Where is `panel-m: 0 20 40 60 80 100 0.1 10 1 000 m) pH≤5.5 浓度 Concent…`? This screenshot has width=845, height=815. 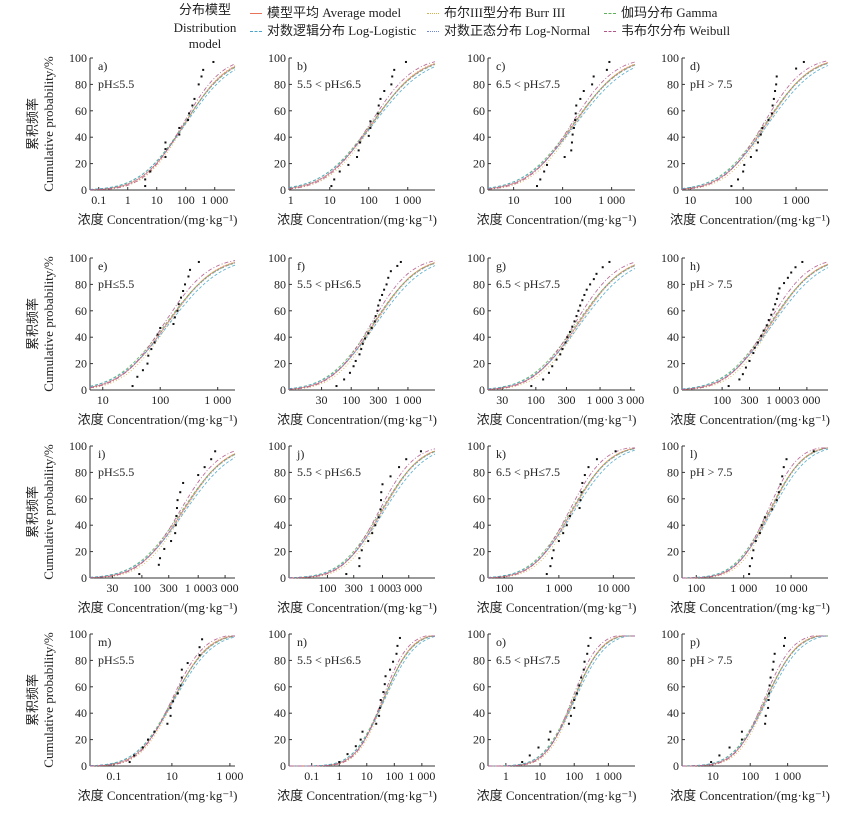
panel-m: 0 20 40 60 80 100 0.1 10 1 000 m) pH≤5.5 浓度 Concent… is located at coordinates (134, 715).